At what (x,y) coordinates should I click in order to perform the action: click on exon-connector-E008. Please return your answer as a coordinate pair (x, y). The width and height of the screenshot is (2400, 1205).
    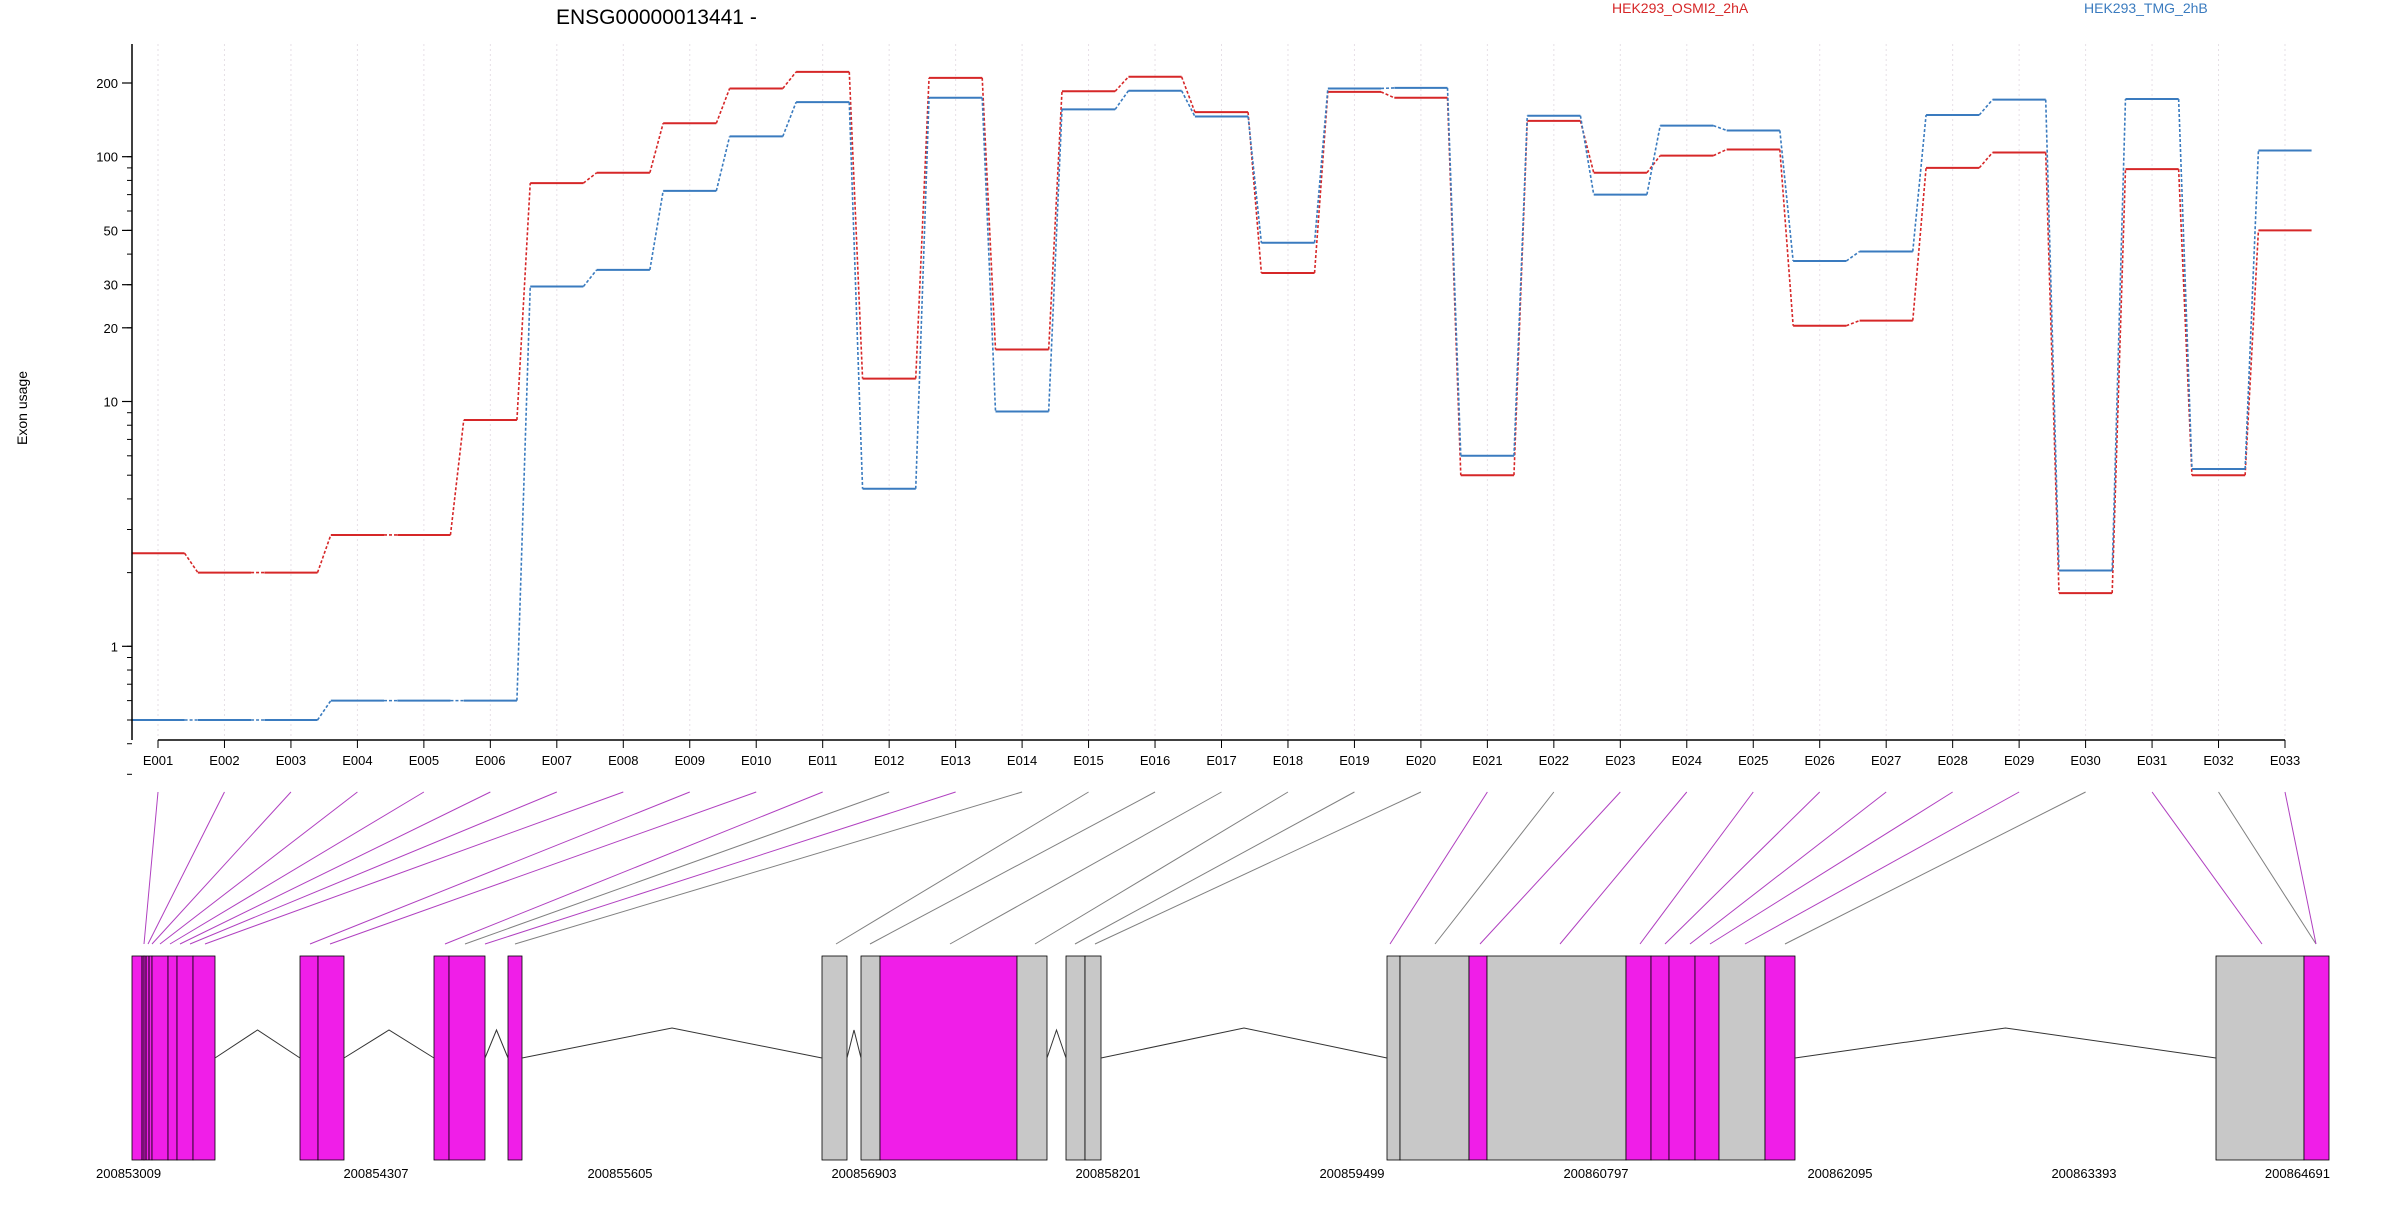
    Looking at the image, I should click on (414, 868).